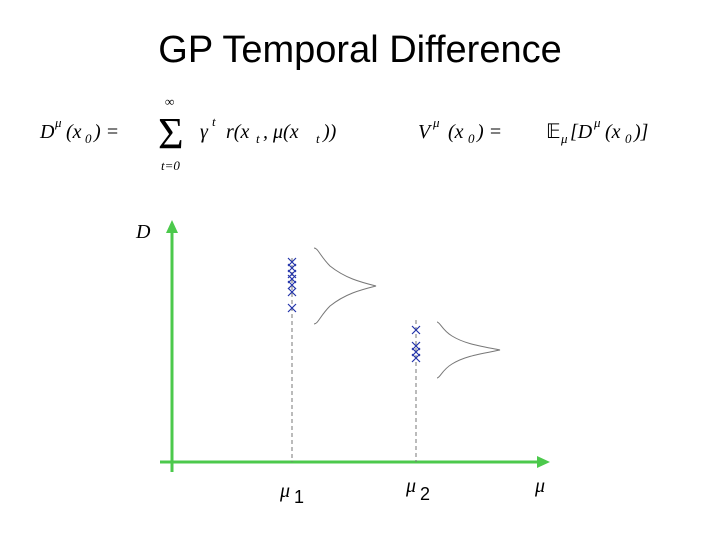 This screenshot has height=540, width=720. I want to click on y-axis-label: D, so click(143, 232).